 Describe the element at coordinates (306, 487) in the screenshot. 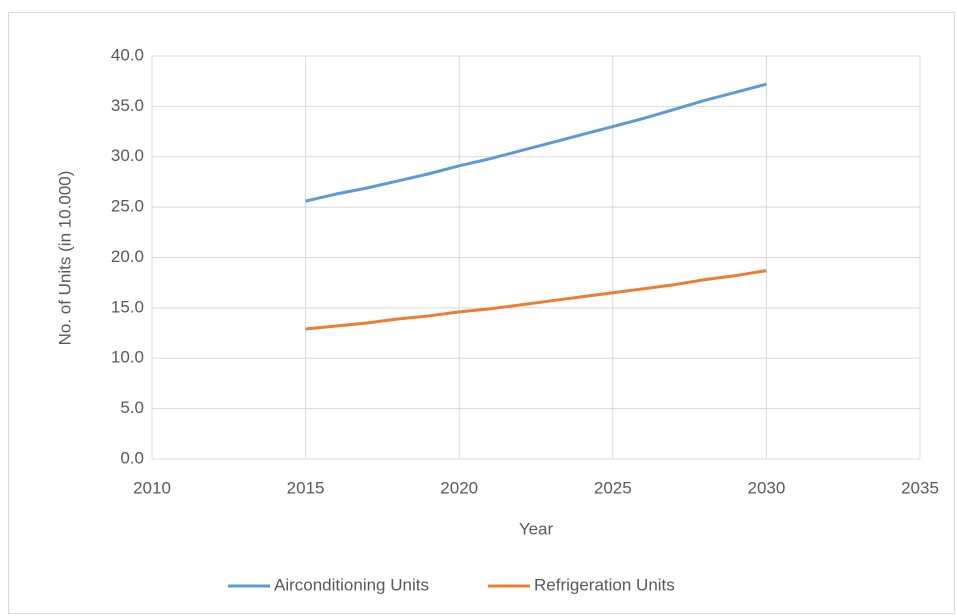

I see `x-tick-label: 2015` at that location.